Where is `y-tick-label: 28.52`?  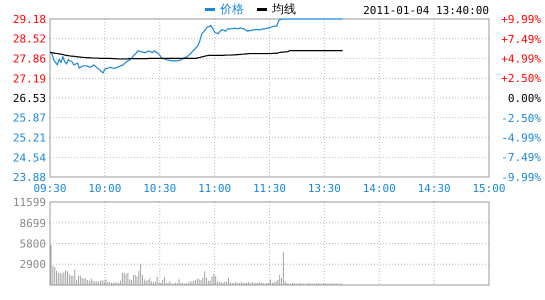
y-tick-label: 28.52 is located at coordinates (29, 39).